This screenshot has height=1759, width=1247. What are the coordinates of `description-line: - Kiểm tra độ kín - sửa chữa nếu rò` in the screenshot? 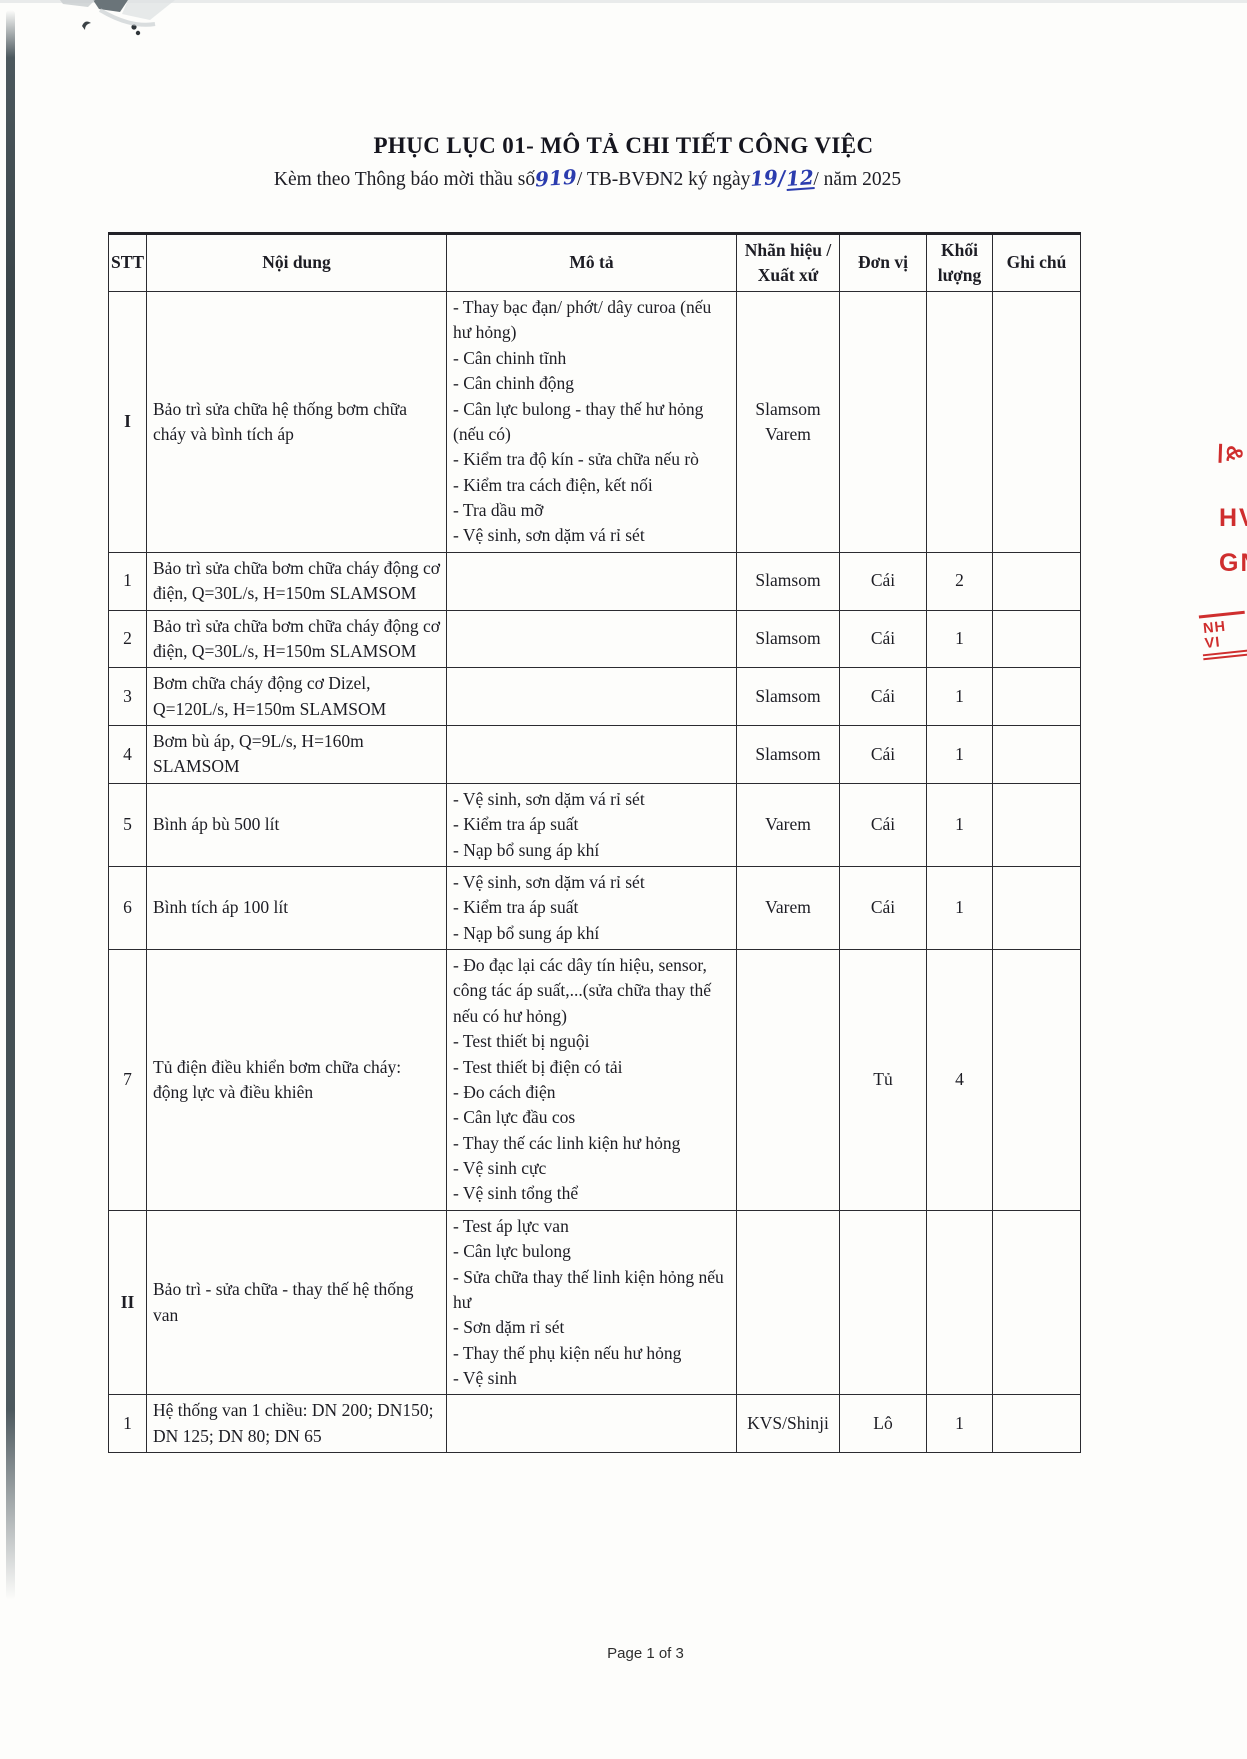 It's located at (576, 459).